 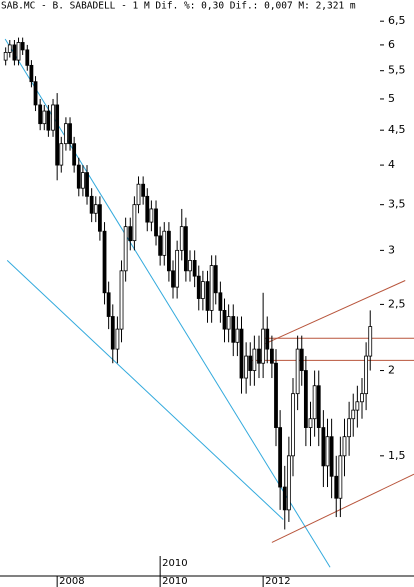 What do you see at coordinates (397, 303) in the screenshot?
I see `y-tick-label: 2,5` at bounding box center [397, 303].